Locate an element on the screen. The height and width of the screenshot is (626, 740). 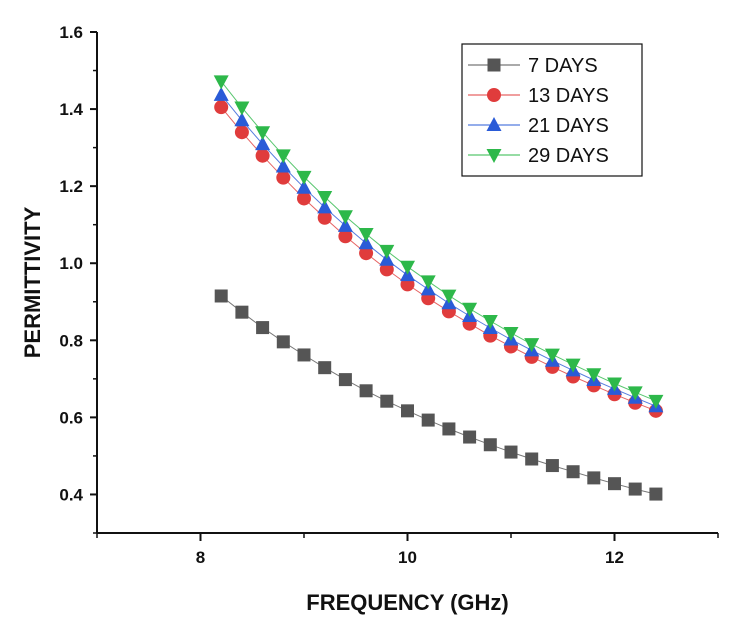
x-tick-label: 8 is located at coordinates (200, 557).